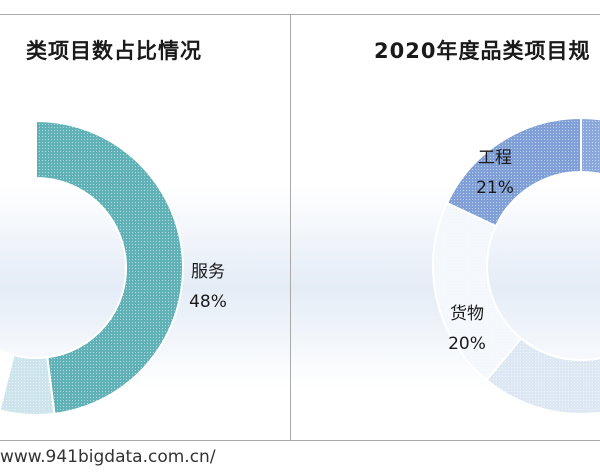 Image resolution: width=600 pixels, height=473 pixels. I want to click on slice-label-value: 48%, so click(208, 302).